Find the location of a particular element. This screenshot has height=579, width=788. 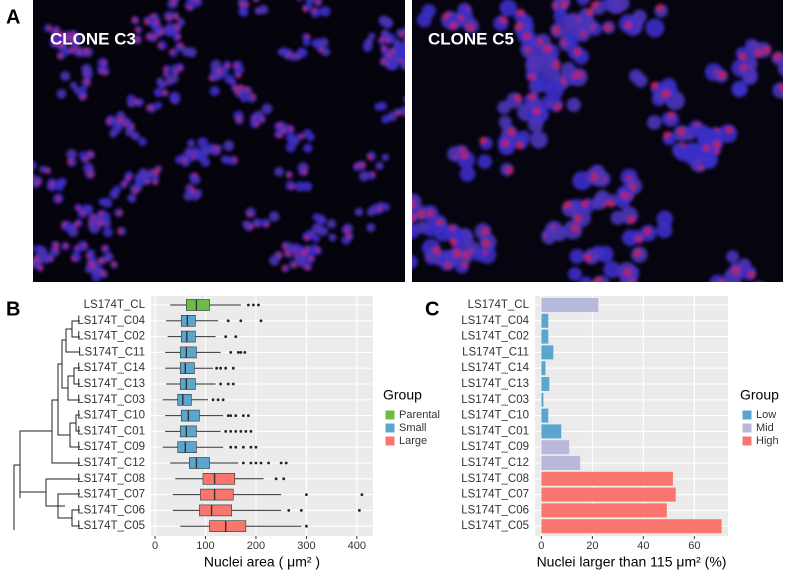

box is located at coordinates (187, 384).